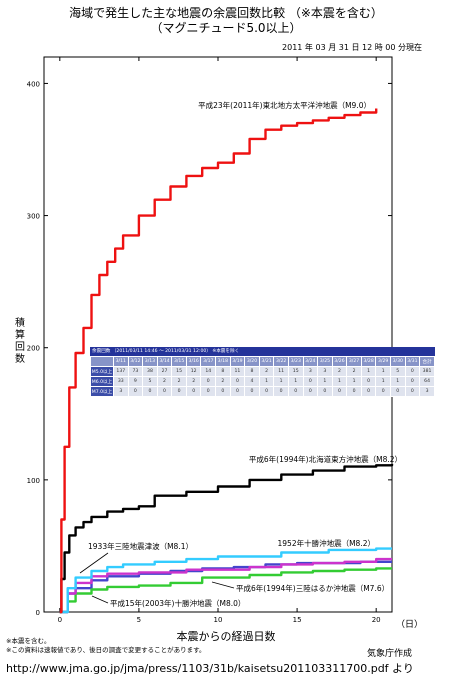 The width and height of the screenshot is (452, 676). What do you see at coordinates (121, 361) in the screenshot?
I see `table-cell: 3/11` at bounding box center [121, 361].